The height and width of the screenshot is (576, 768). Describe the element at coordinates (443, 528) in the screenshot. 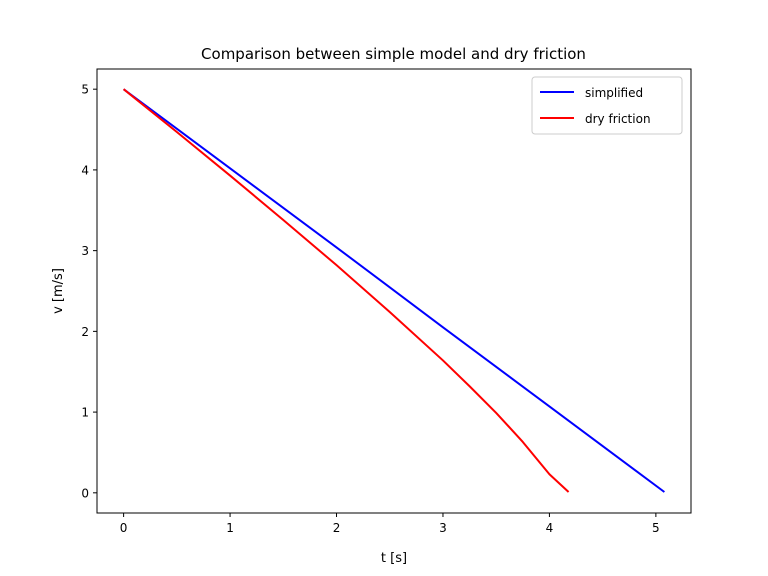

I see `x-tick-label: 3` at that location.